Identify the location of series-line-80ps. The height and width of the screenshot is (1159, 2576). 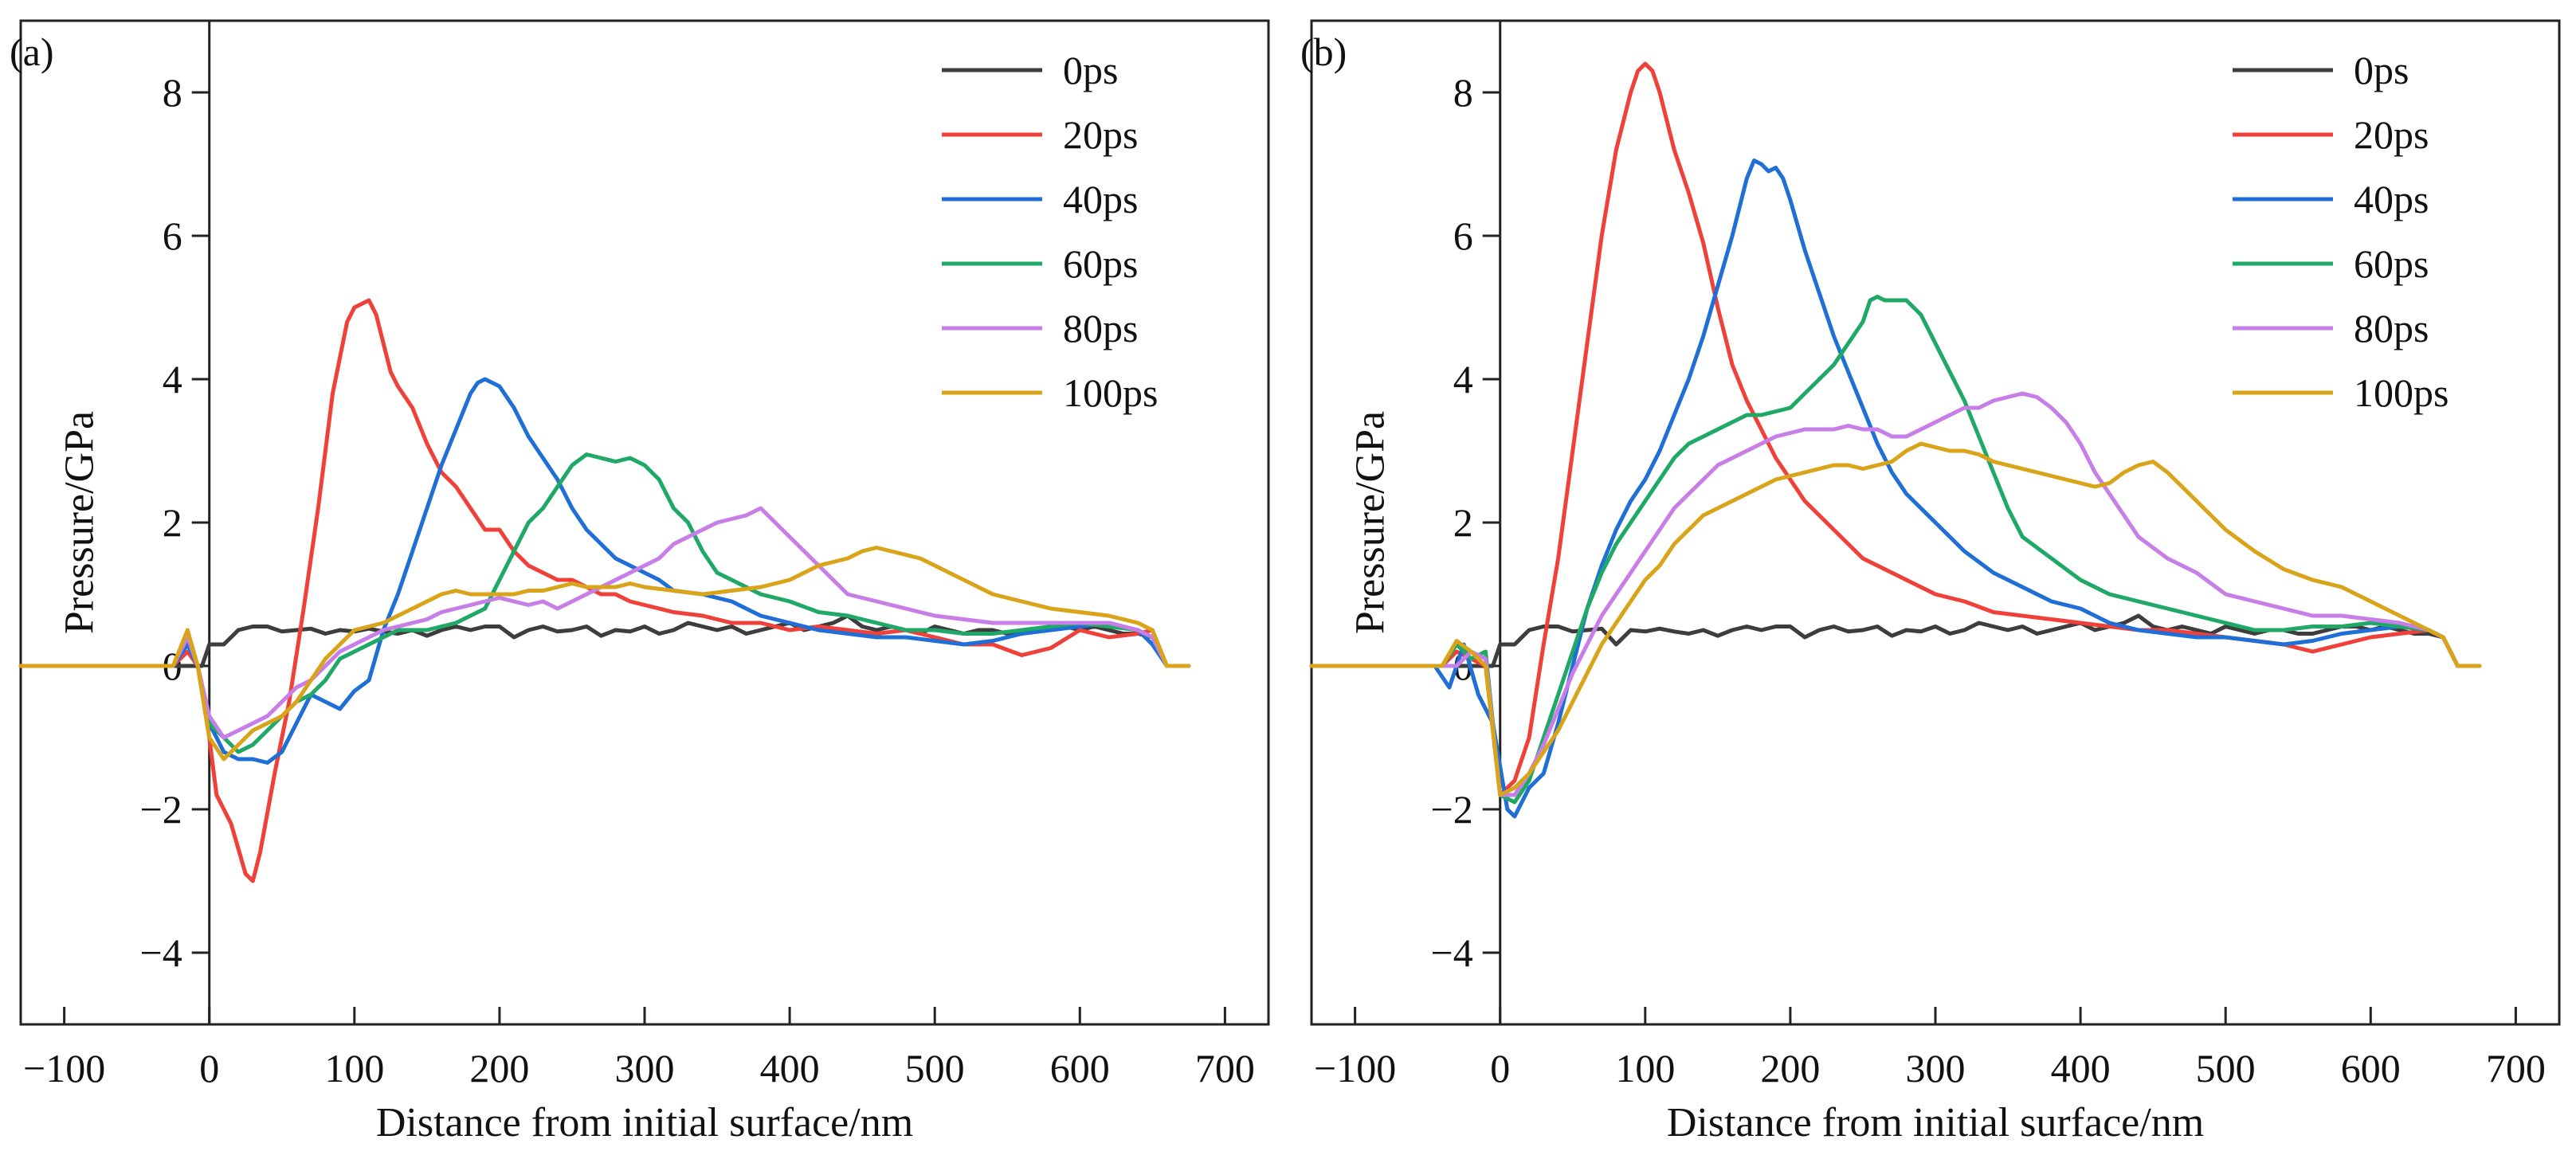
(604, 623).